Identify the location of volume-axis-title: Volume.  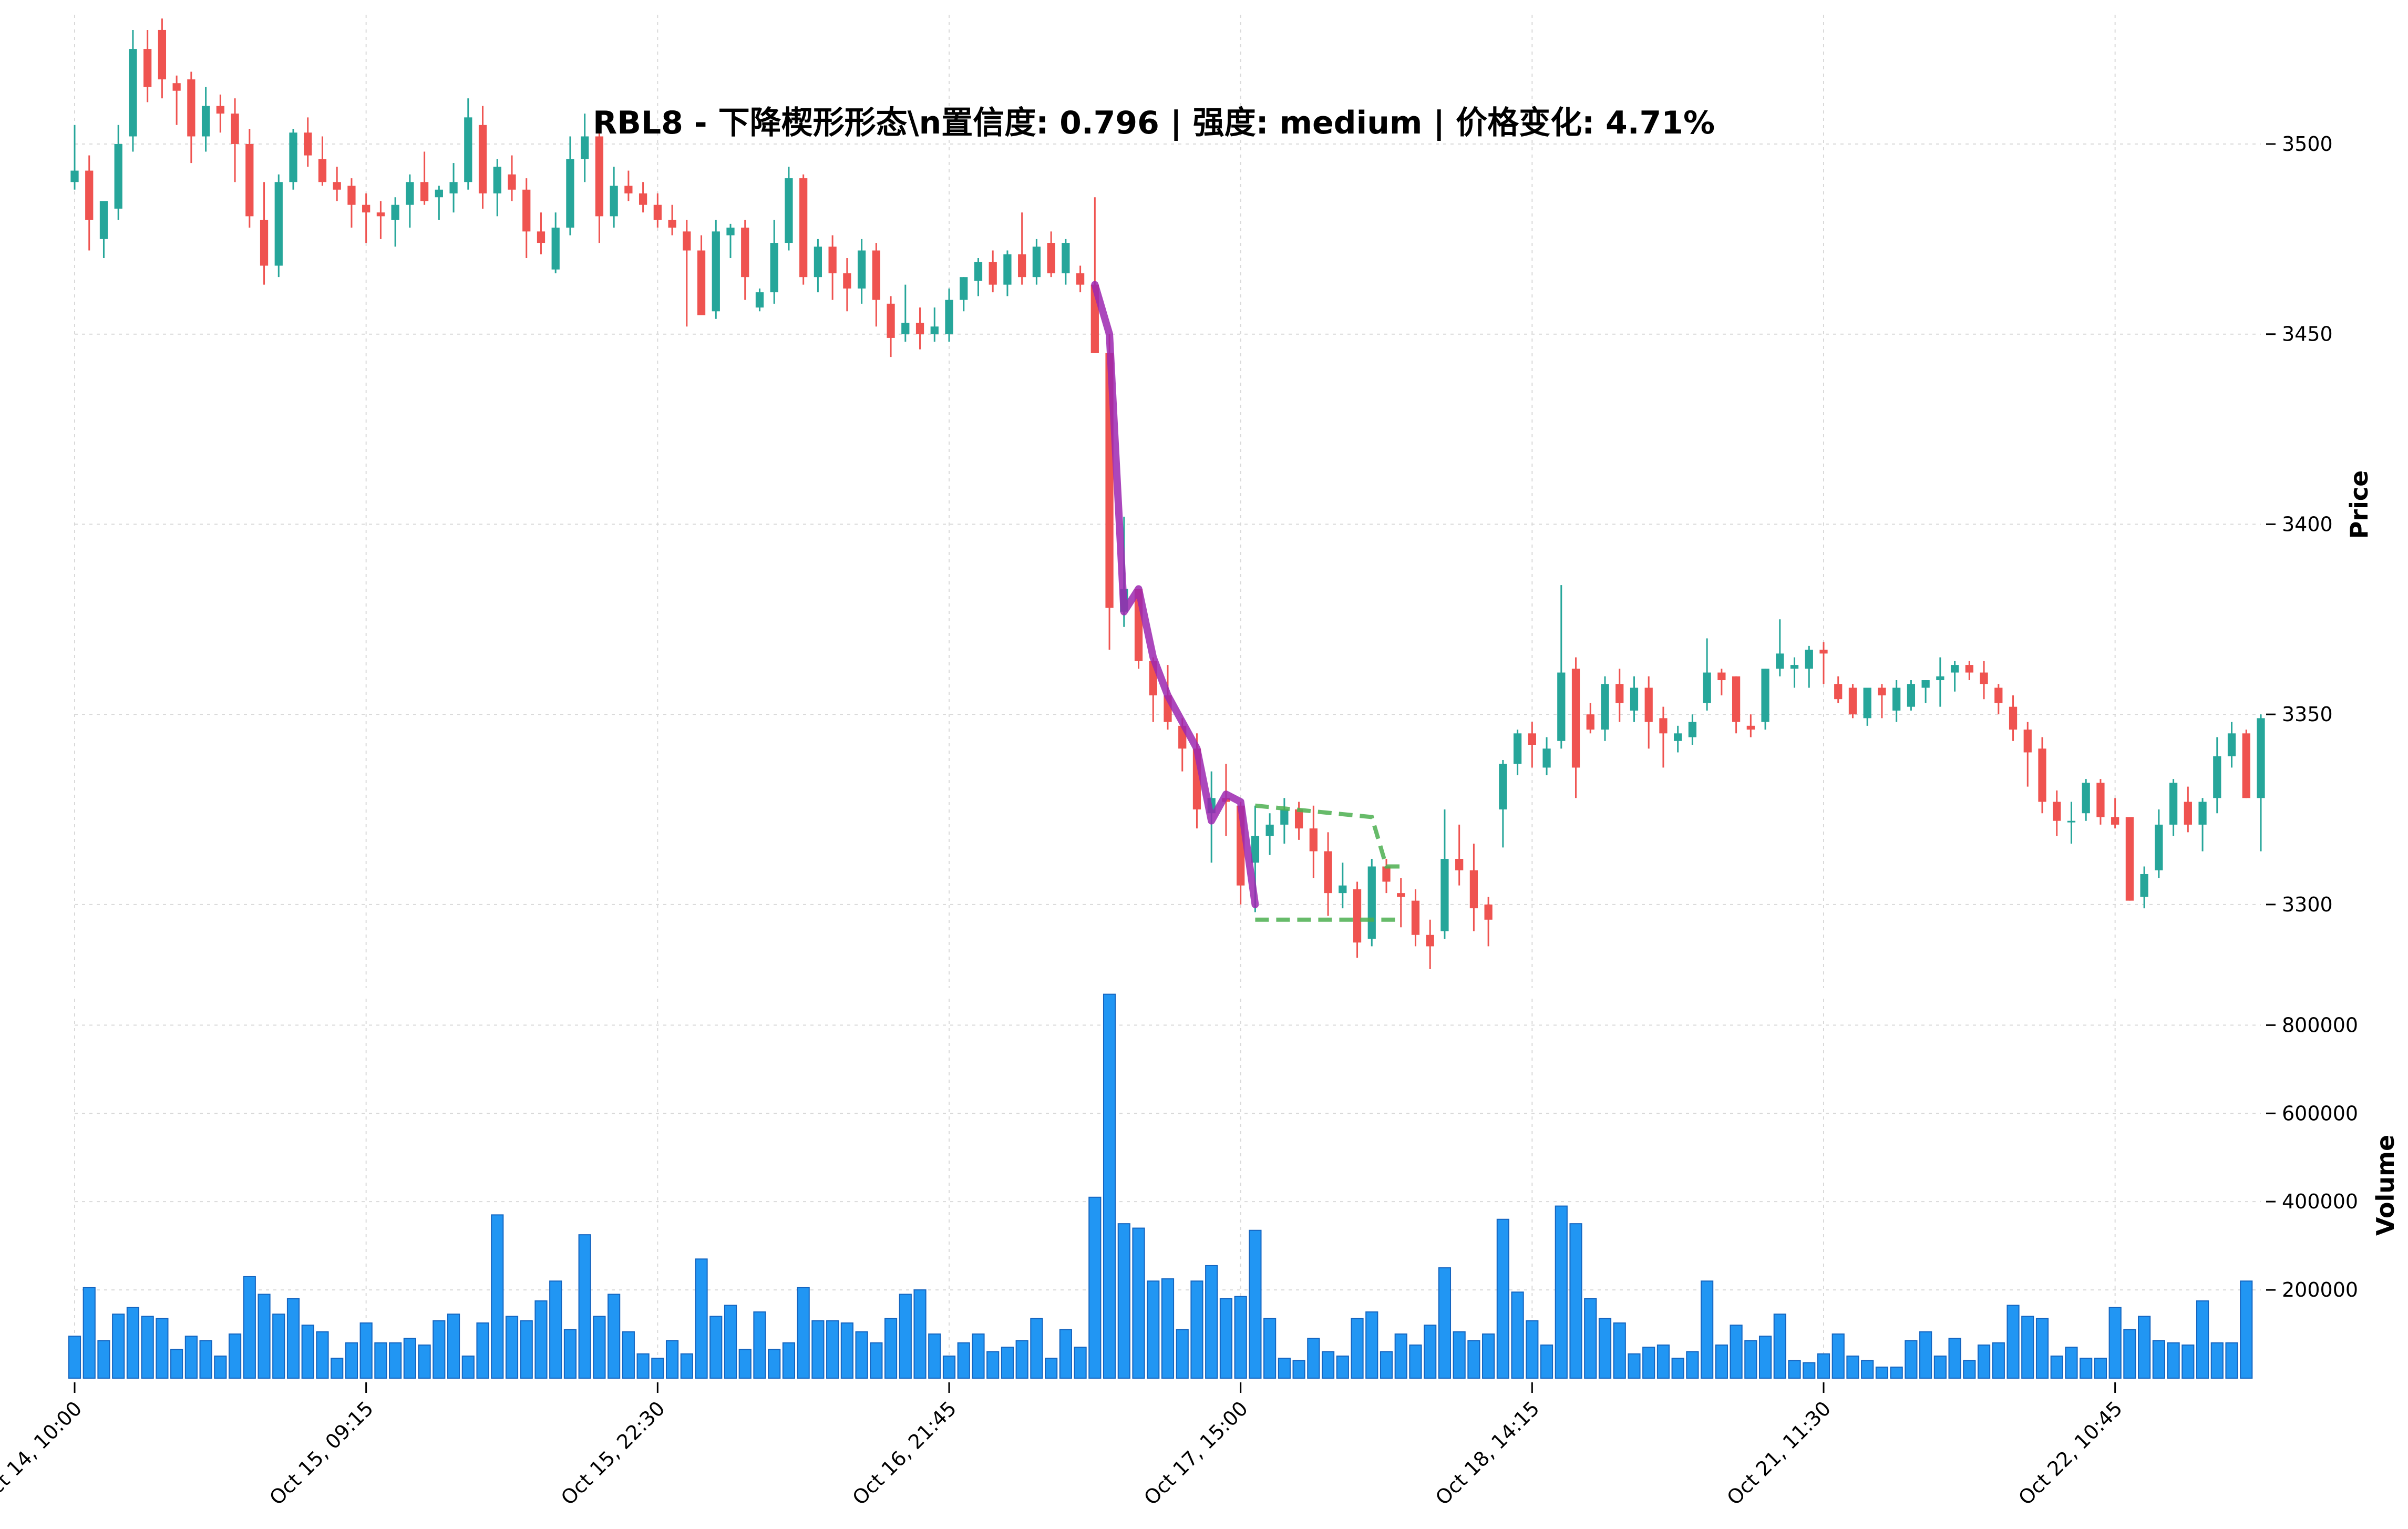
(2385, 1185).